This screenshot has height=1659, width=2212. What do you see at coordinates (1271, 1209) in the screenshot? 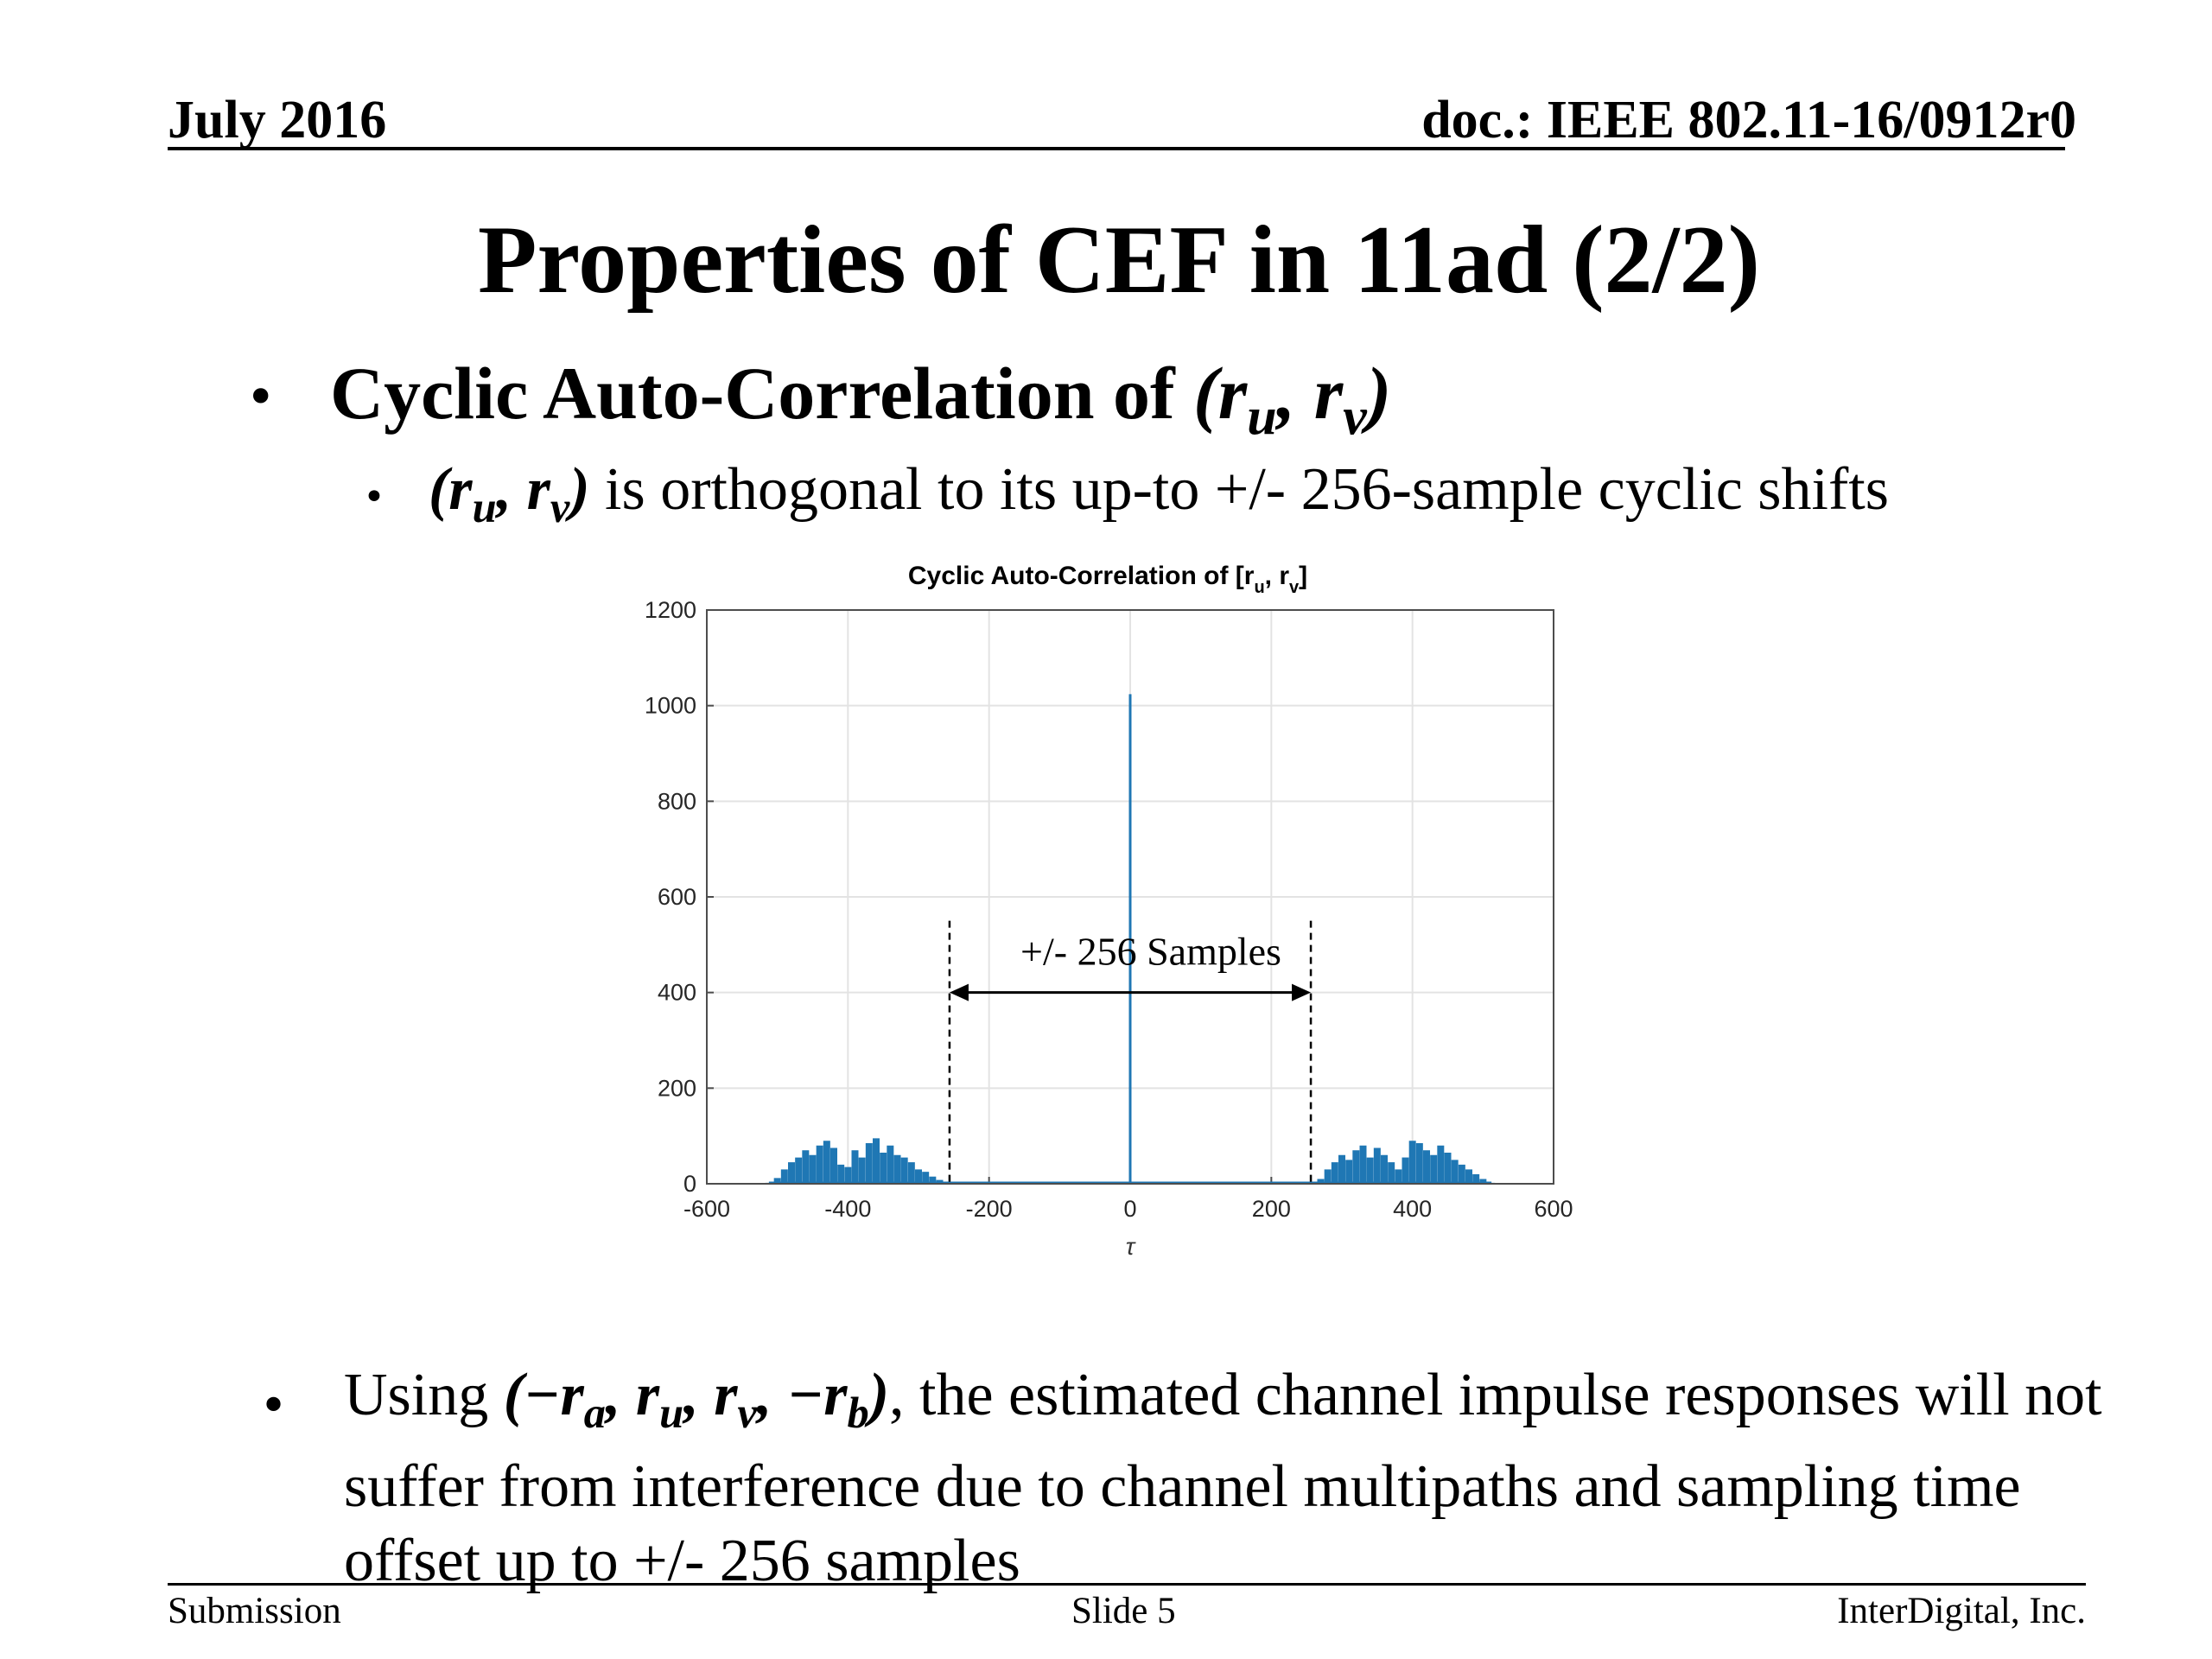
I see `x-tick-label: 200` at bounding box center [1271, 1209].